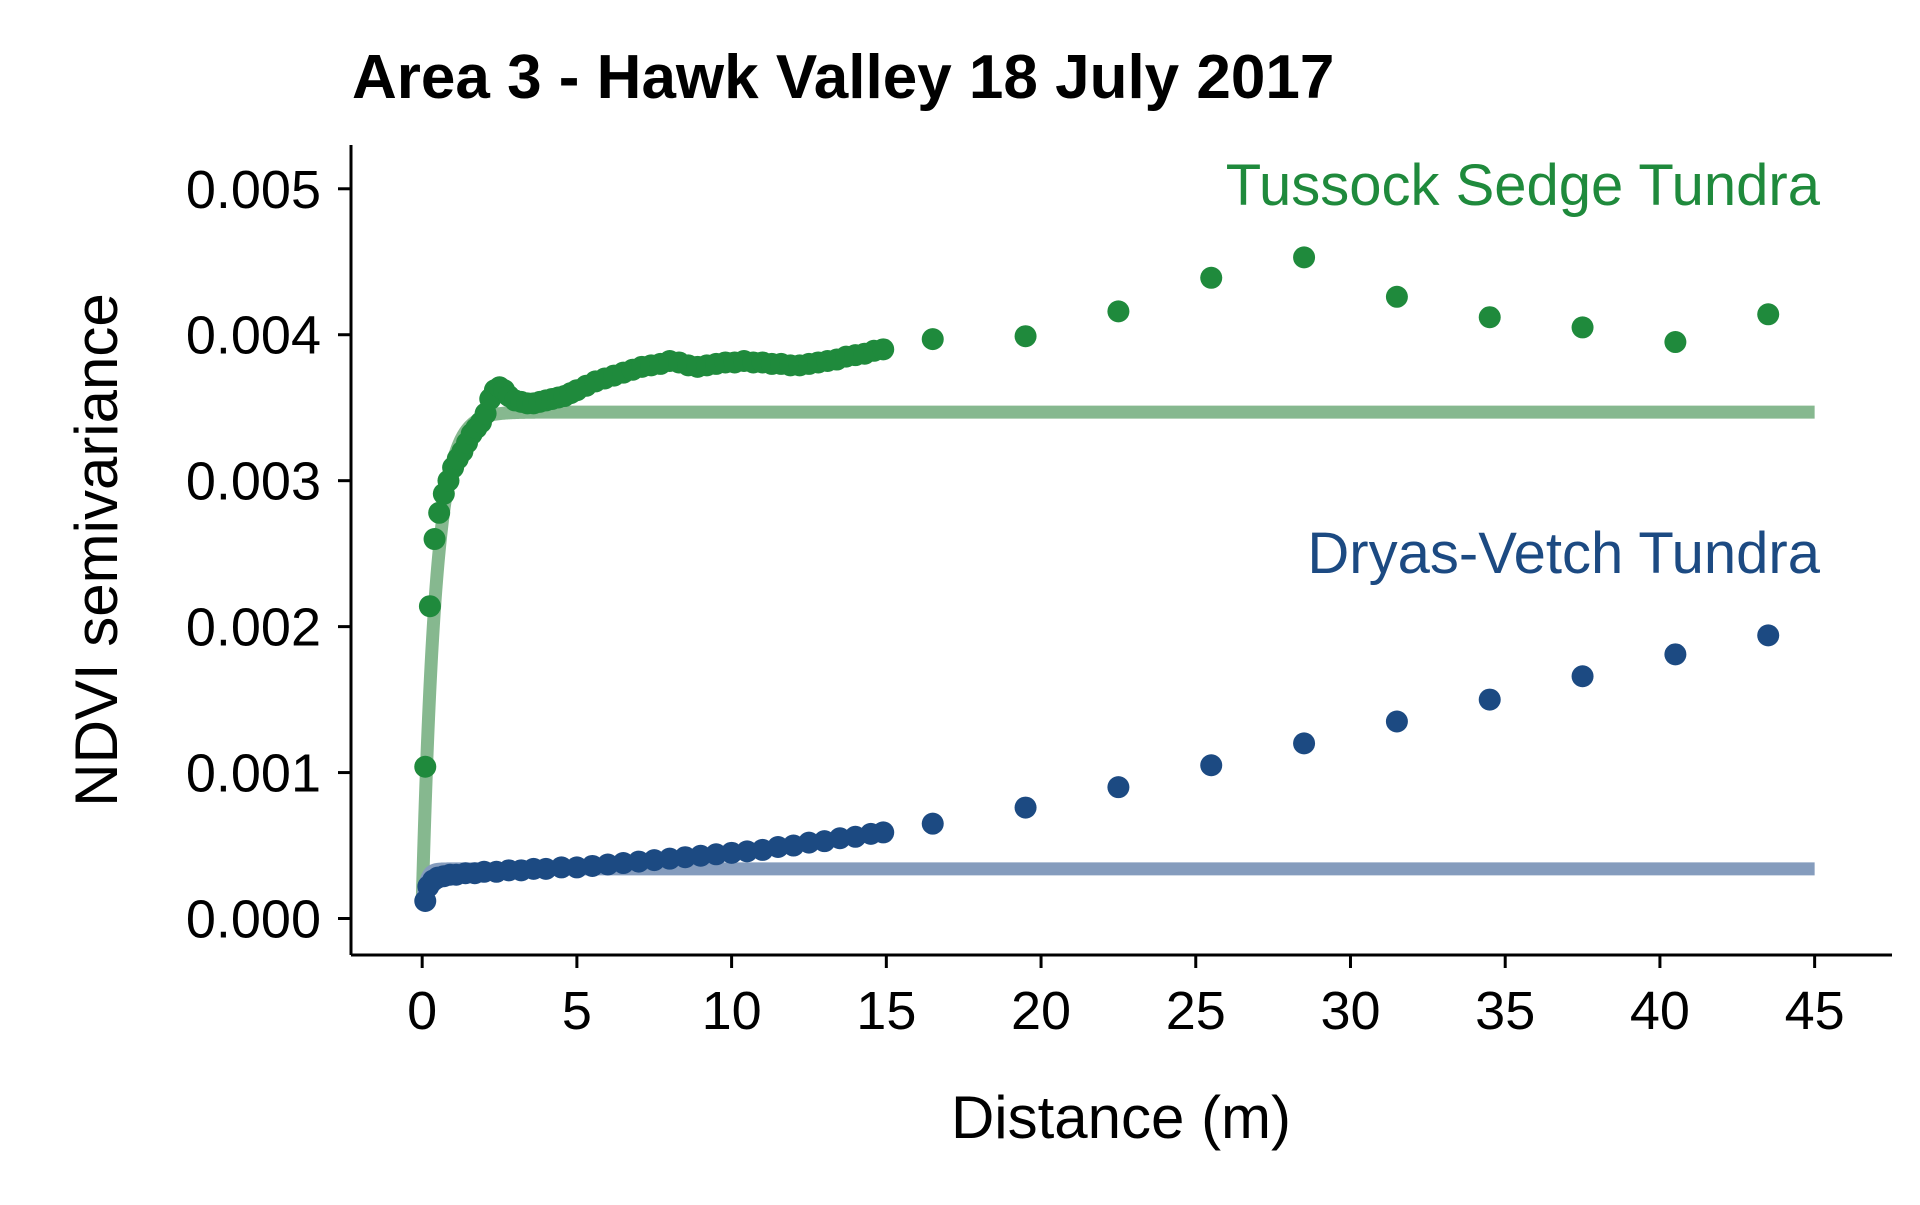  What do you see at coordinates (843, 77) in the screenshot?
I see `chart-title: Area 3 - Hawk Valley 18 July 2017` at bounding box center [843, 77].